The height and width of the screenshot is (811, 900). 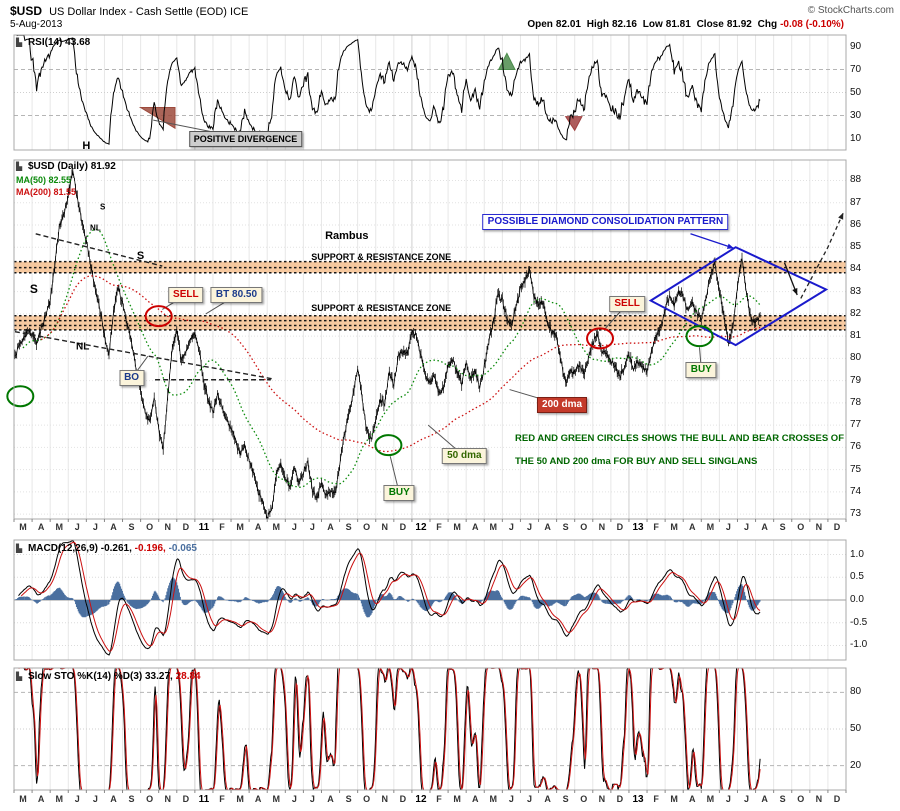 What do you see at coordinates (624, 24) in the screenshot?
I see `high-value: 82.16` at bounding box center [624, 24].